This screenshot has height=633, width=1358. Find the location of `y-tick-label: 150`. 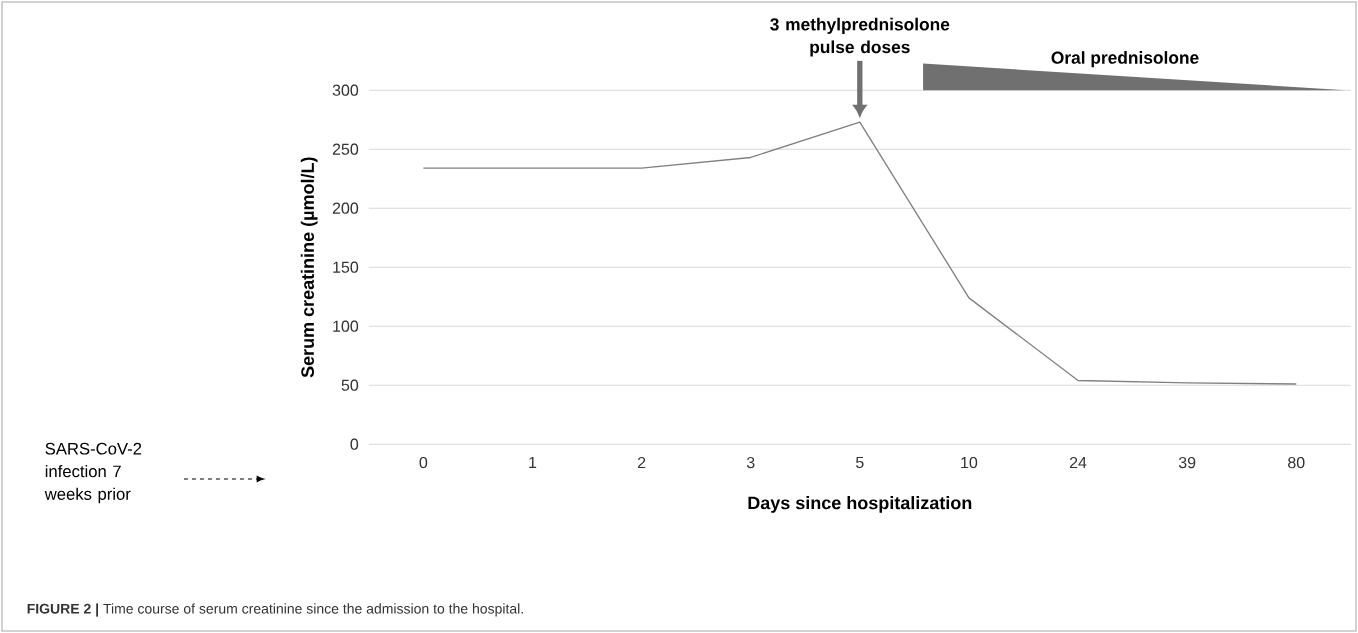

y-tick-label: 150 is located at coordinates (346, 267).